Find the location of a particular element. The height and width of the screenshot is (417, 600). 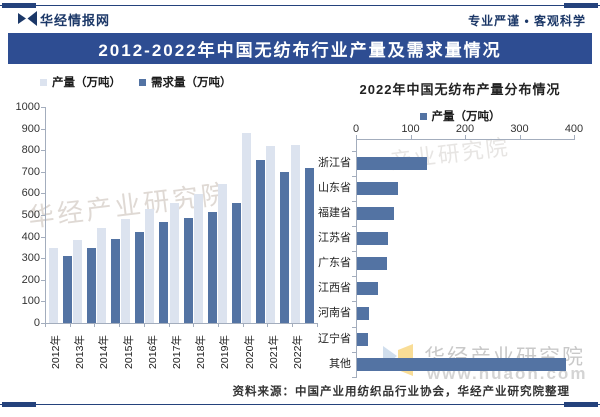

left-y-axis-label: 900 is located at coordinates (30, 128).